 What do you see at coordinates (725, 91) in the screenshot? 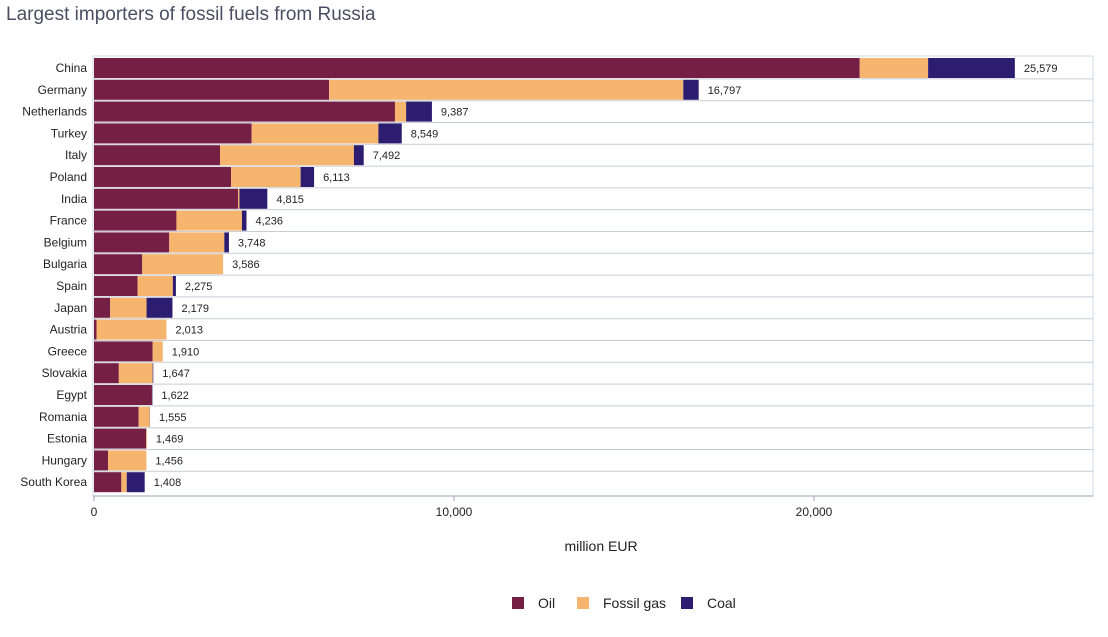
I see `total-label: 16,797` at bounding box center [725, 91].